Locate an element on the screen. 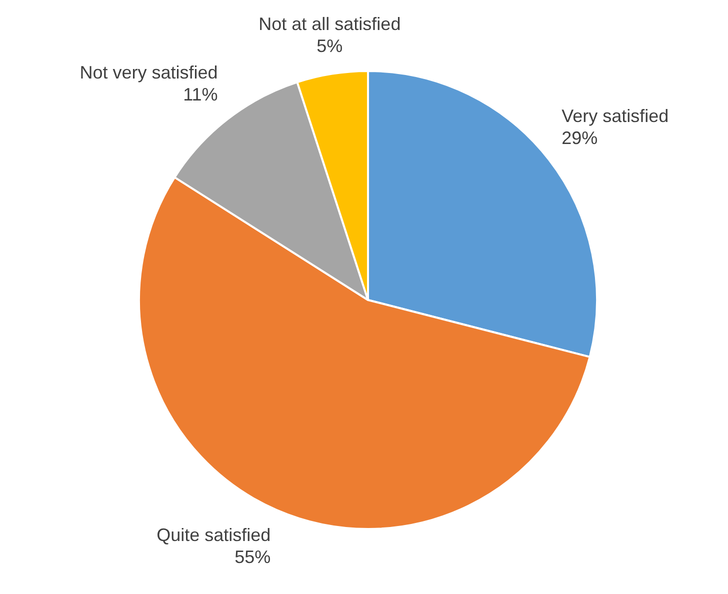 The image size is (728, 594). data-label: 11% is located at coordinates (200, 94).